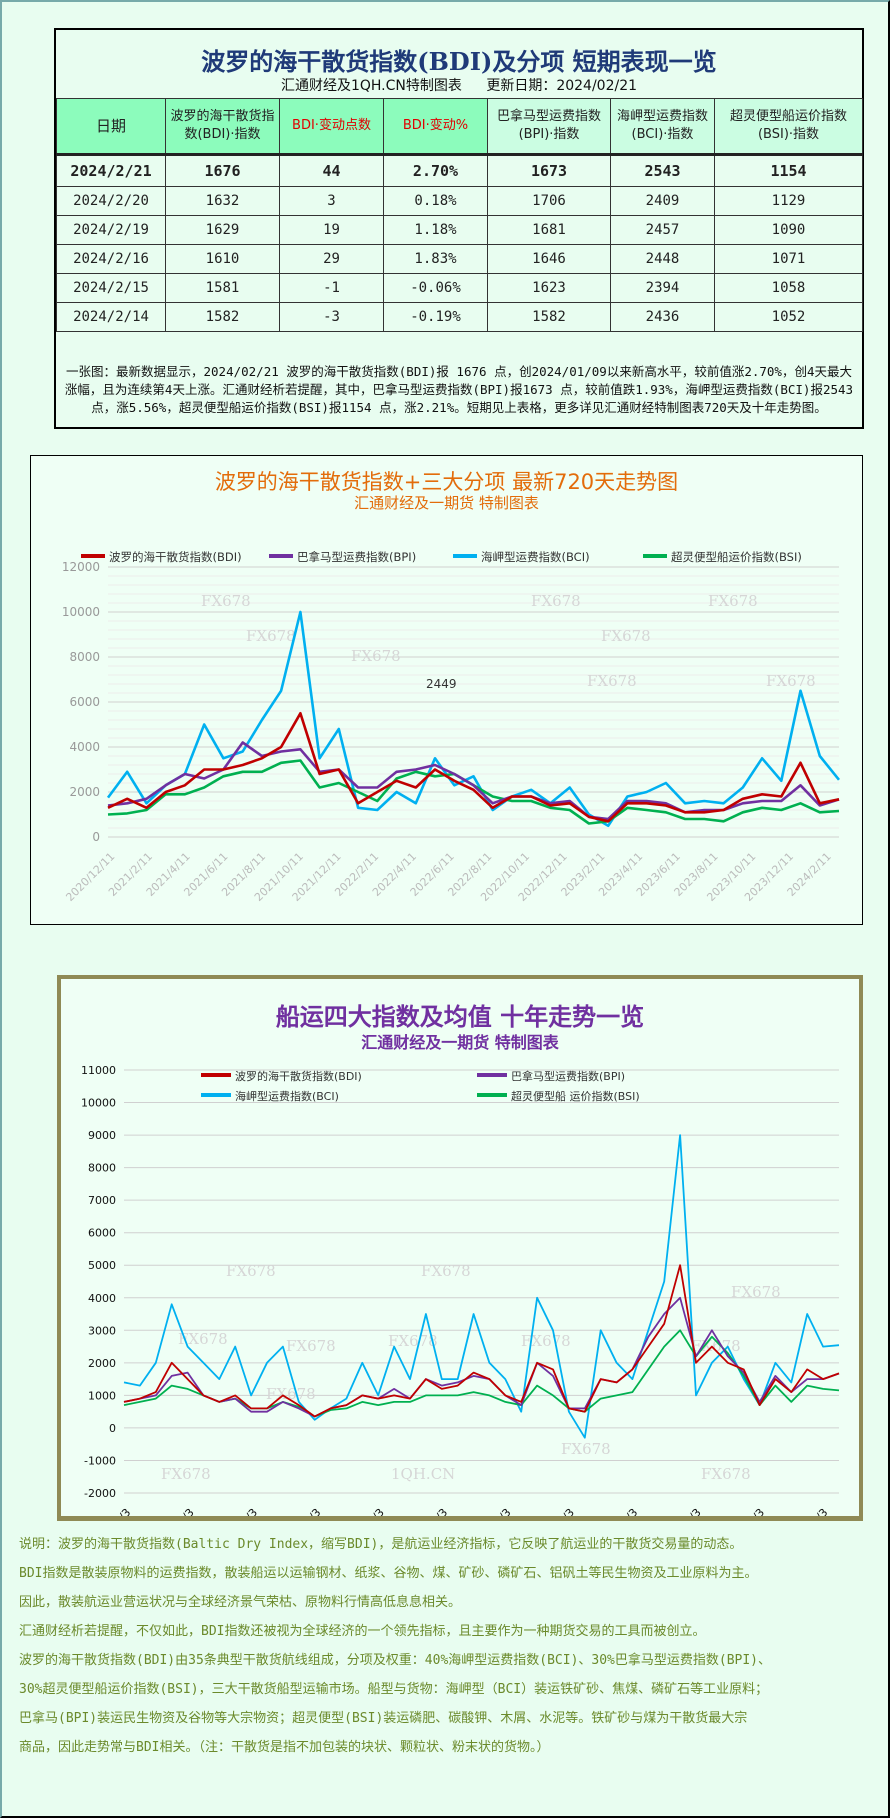 This screenshot has height=1818, width=890. I want to click on y-tick-label: 4000, so click(84, 747).